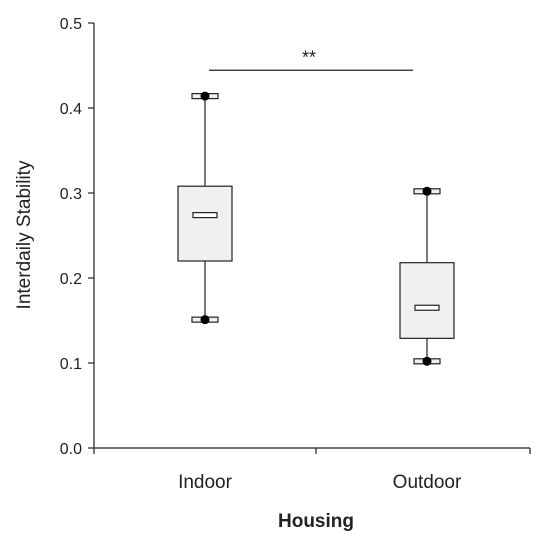  Describe the element at coordinates (71, 279) in the screenshot. I see `y-tick-label: 0.2` at that location.